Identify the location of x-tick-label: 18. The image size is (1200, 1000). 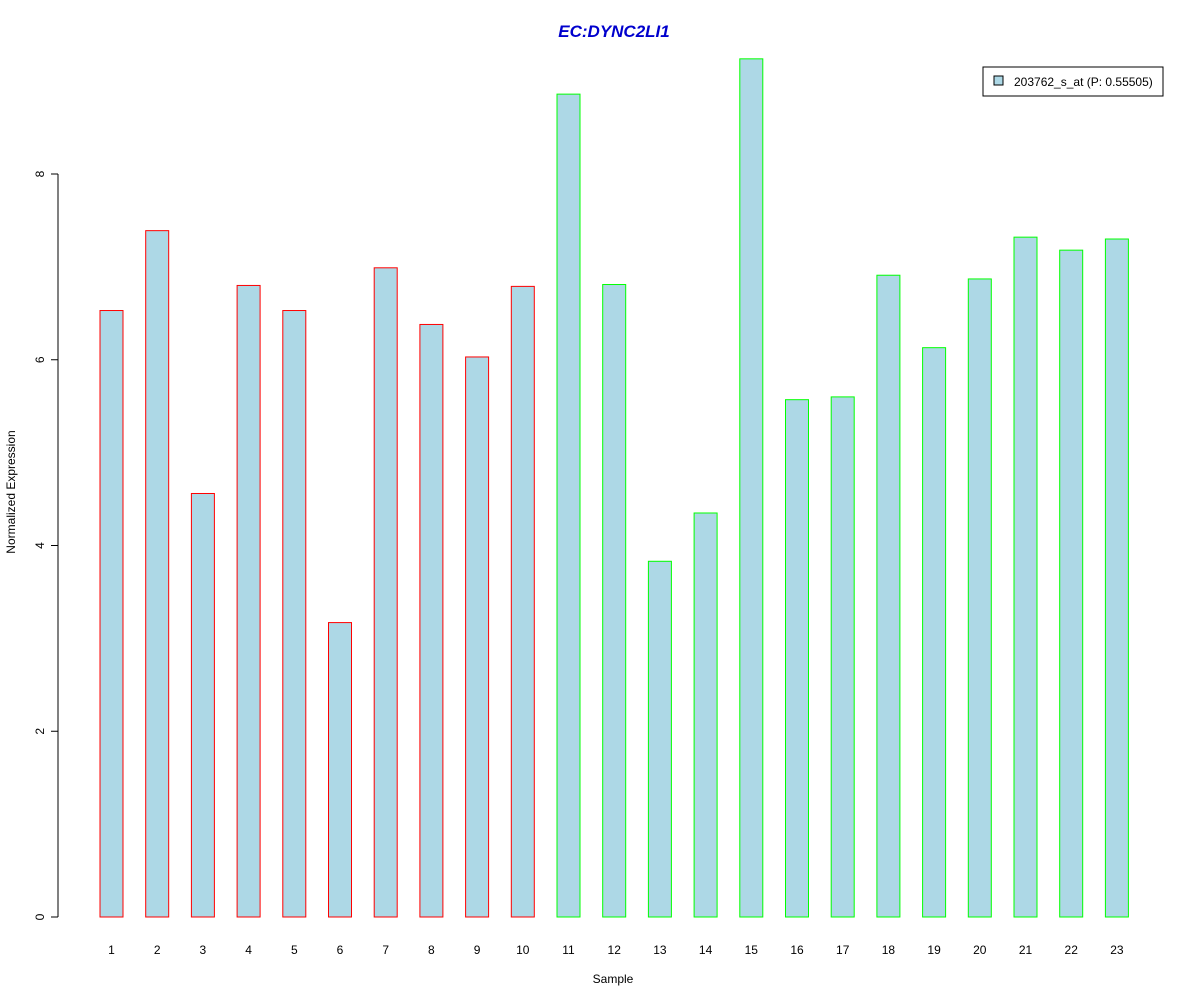
(889, 950).